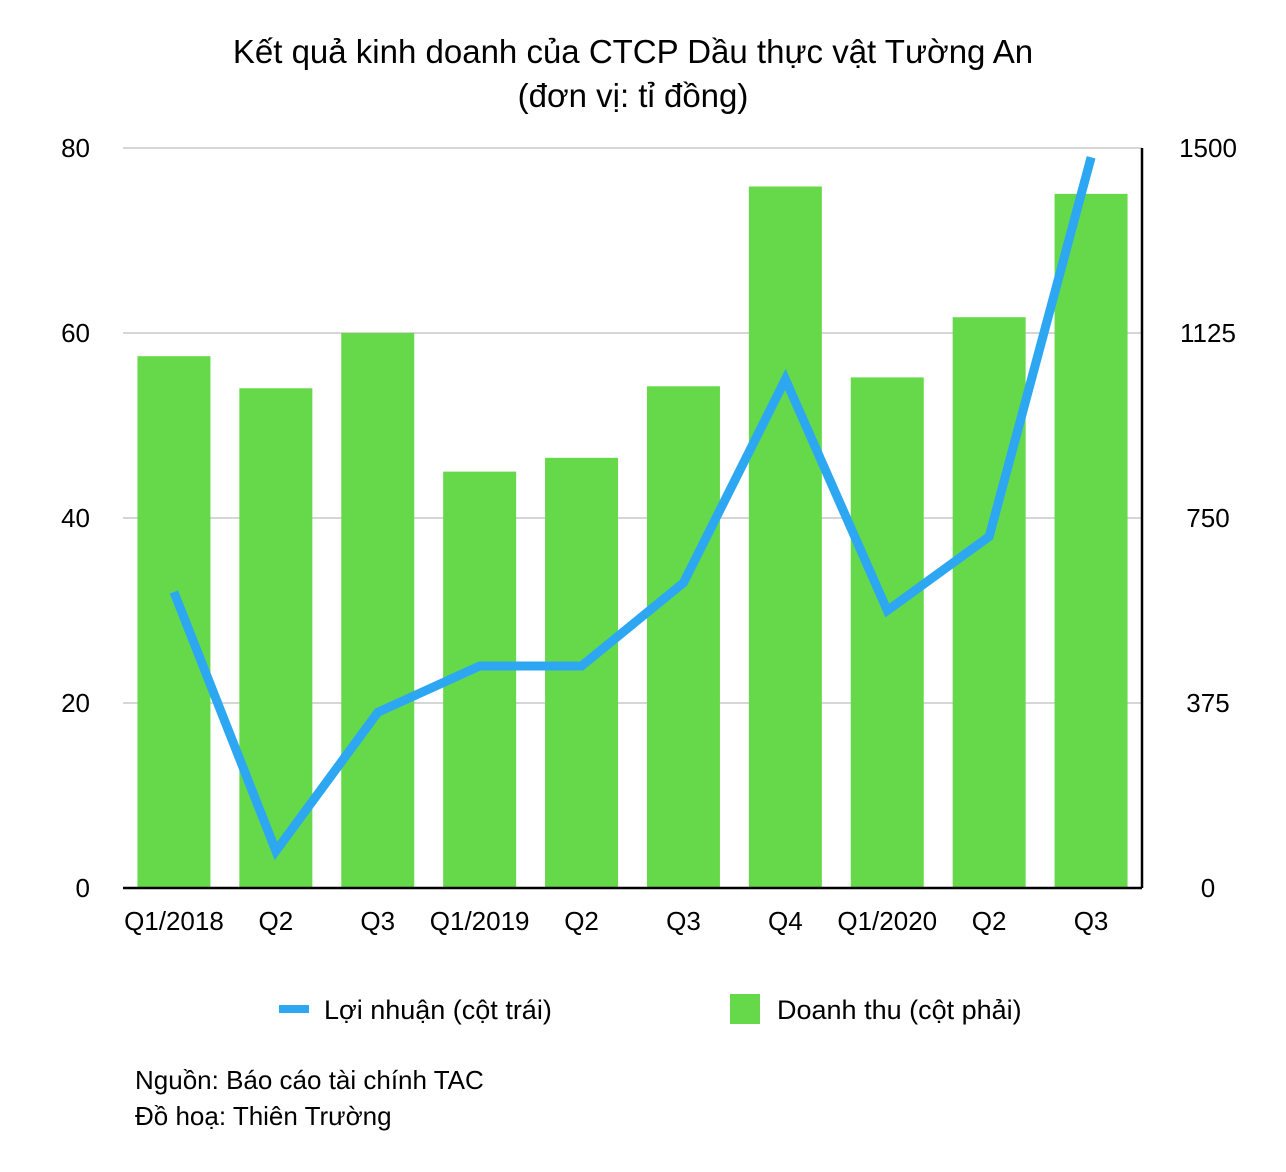  I want to click on left-tick-label: 20, so click(75, 703).